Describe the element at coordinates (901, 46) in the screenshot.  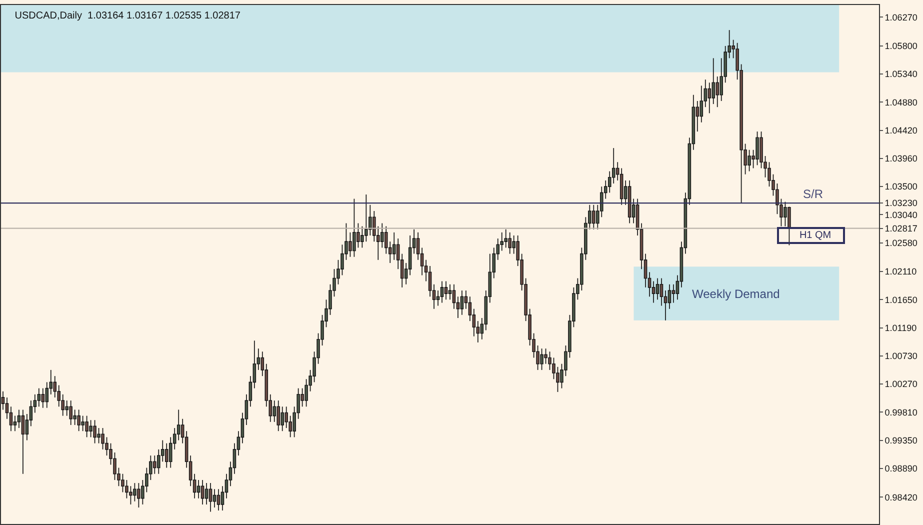
I see `y-tick-label: 1.05800` at that location.